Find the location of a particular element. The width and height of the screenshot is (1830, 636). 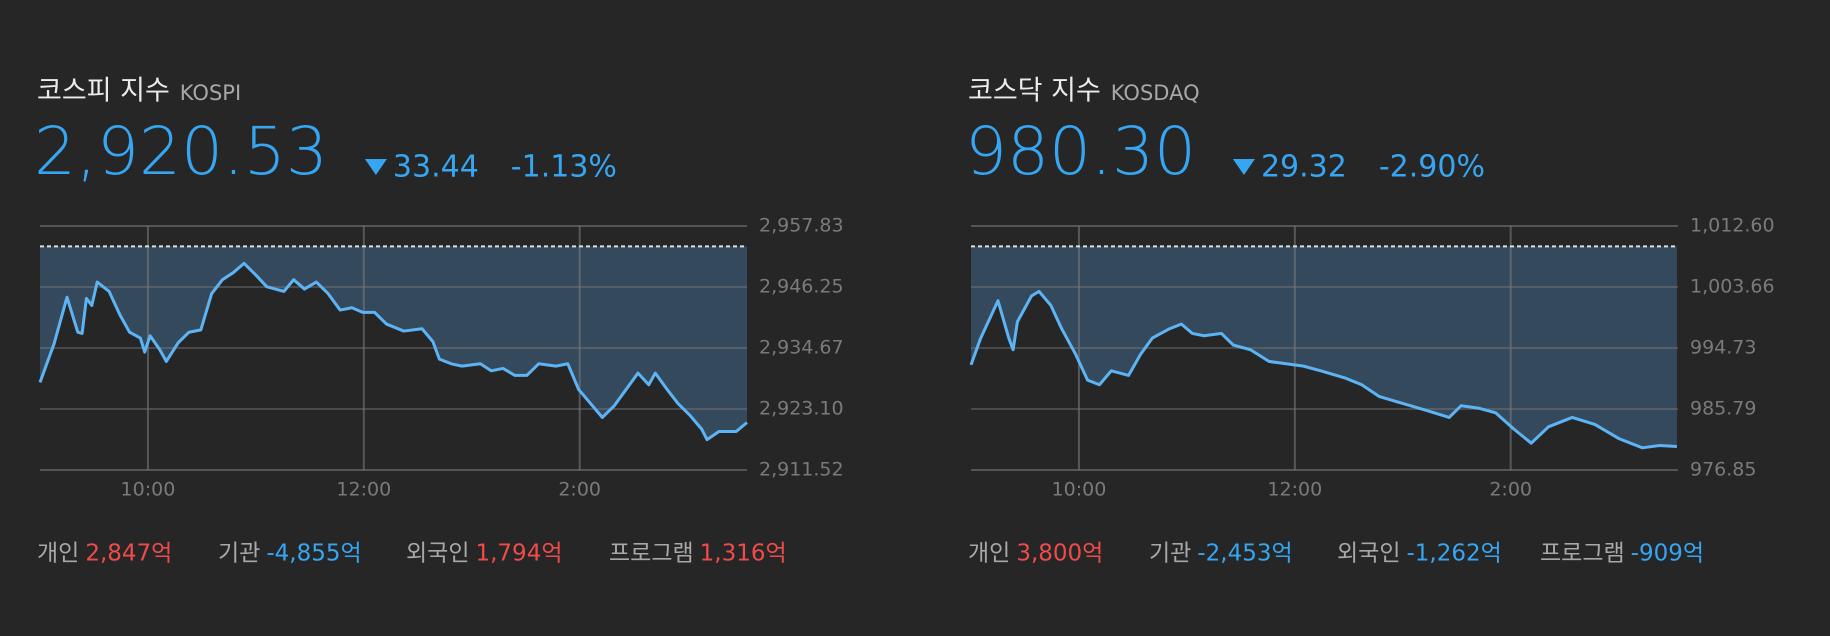

change-value: 33.44 is located at coordinates (436, 167).